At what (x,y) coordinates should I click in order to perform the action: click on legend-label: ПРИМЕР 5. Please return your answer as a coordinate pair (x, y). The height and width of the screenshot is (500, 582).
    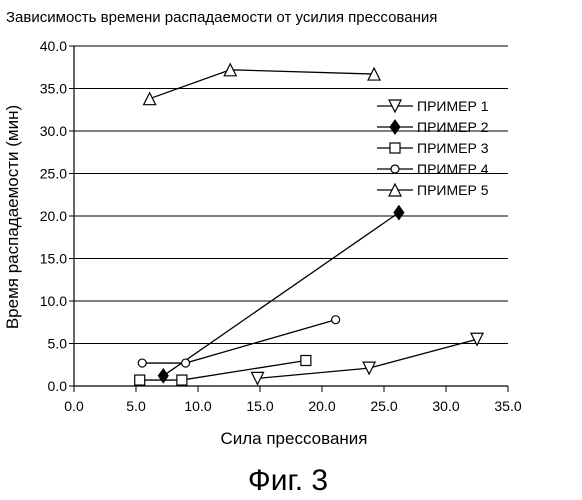
    Looking at the image, I should click on (453, 190).